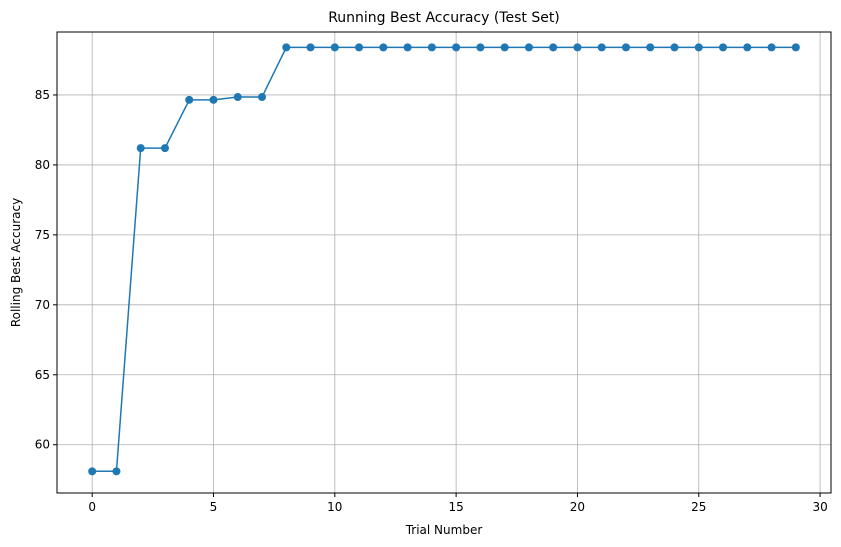 This screenshot has height=547, width=841. I want to click on x-tick-label: 25, so click(698, 507).